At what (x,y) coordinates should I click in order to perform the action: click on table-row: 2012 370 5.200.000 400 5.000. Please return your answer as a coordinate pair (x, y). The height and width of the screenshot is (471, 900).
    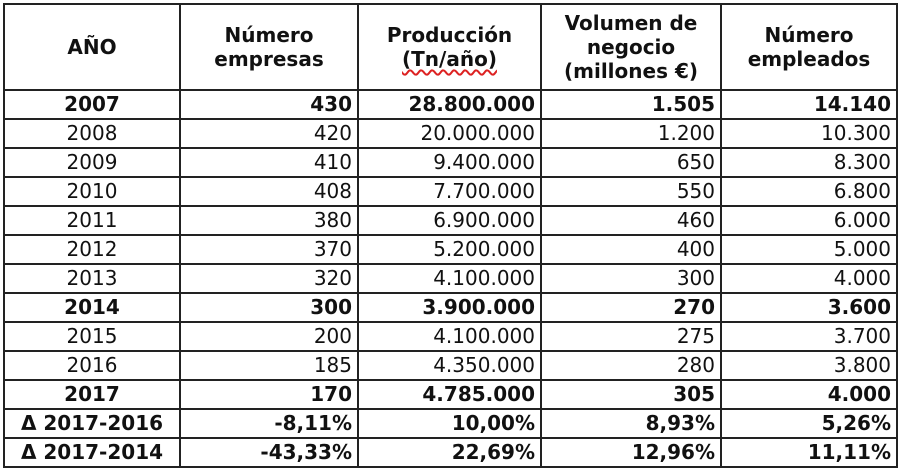
    Looking at the image, I should click on (450, 249).